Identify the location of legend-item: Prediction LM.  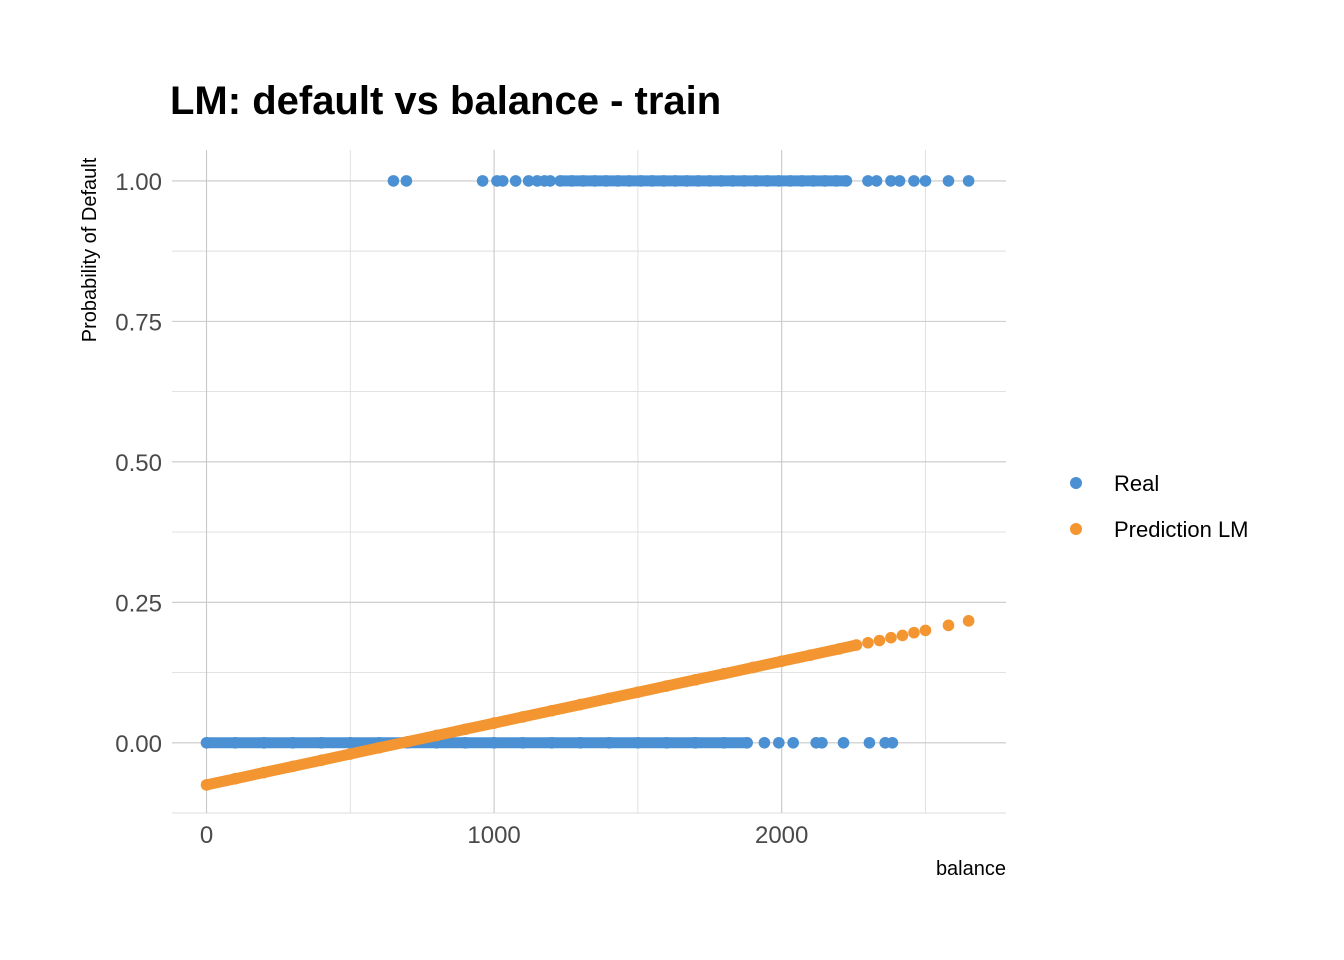
(1159, 529).